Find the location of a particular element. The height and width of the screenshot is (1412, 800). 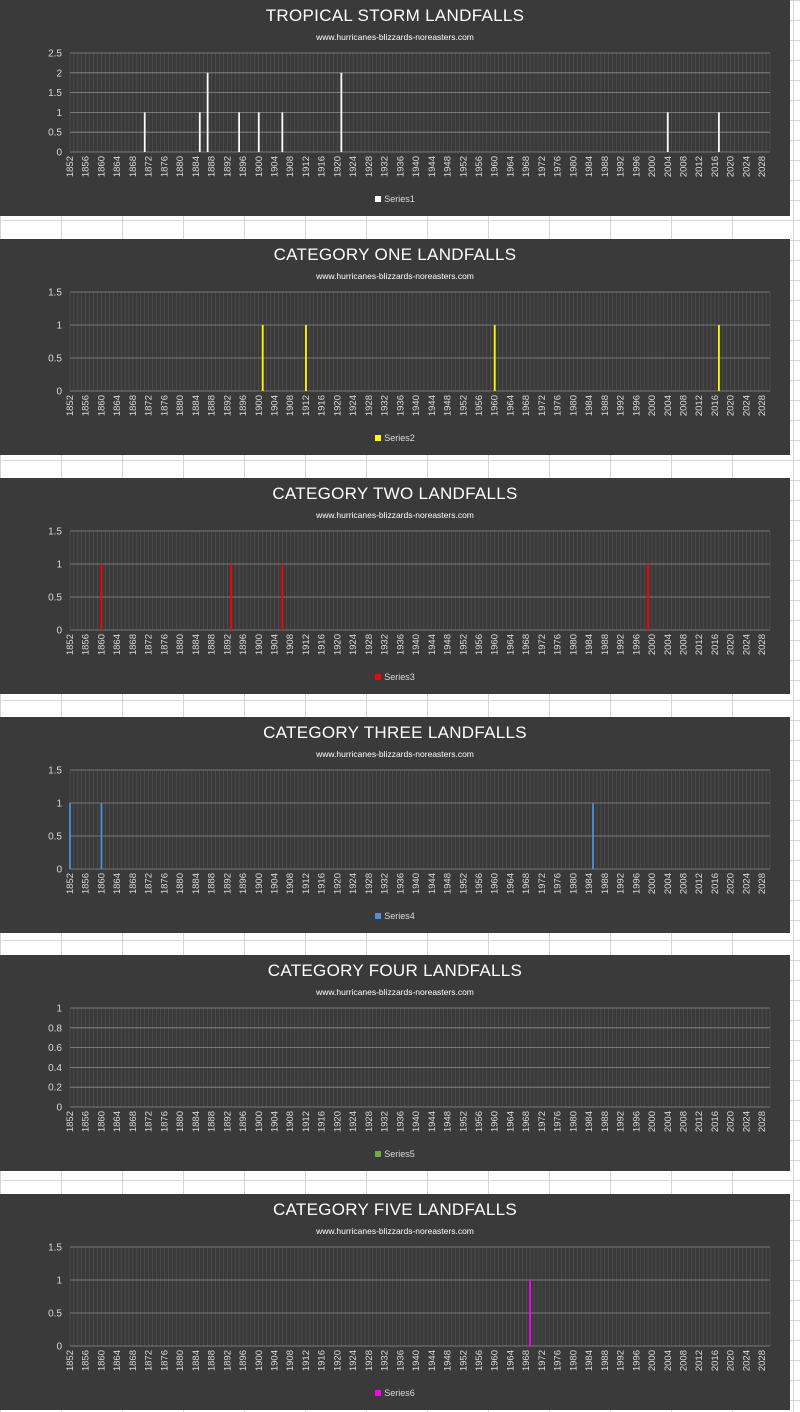

chart-legend: Series3 is located at coordinates (395, 677).